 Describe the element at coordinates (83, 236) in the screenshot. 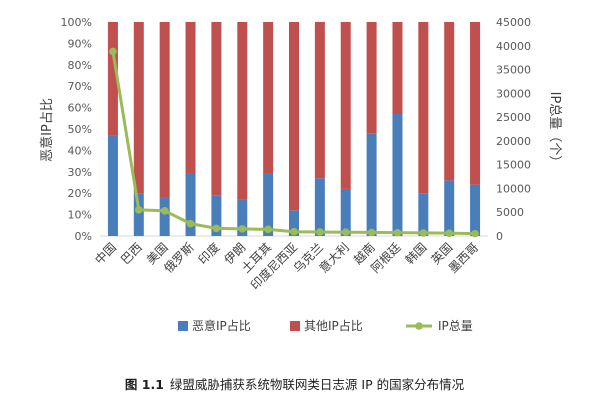

I see `left-tick-label: 0%` at that location.